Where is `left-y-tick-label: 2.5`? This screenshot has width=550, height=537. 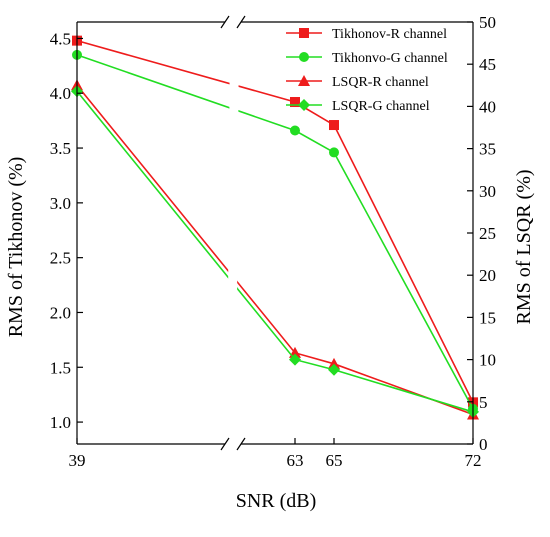 left-y-tick-label: 2.5 is located at coordinates (60, 258).